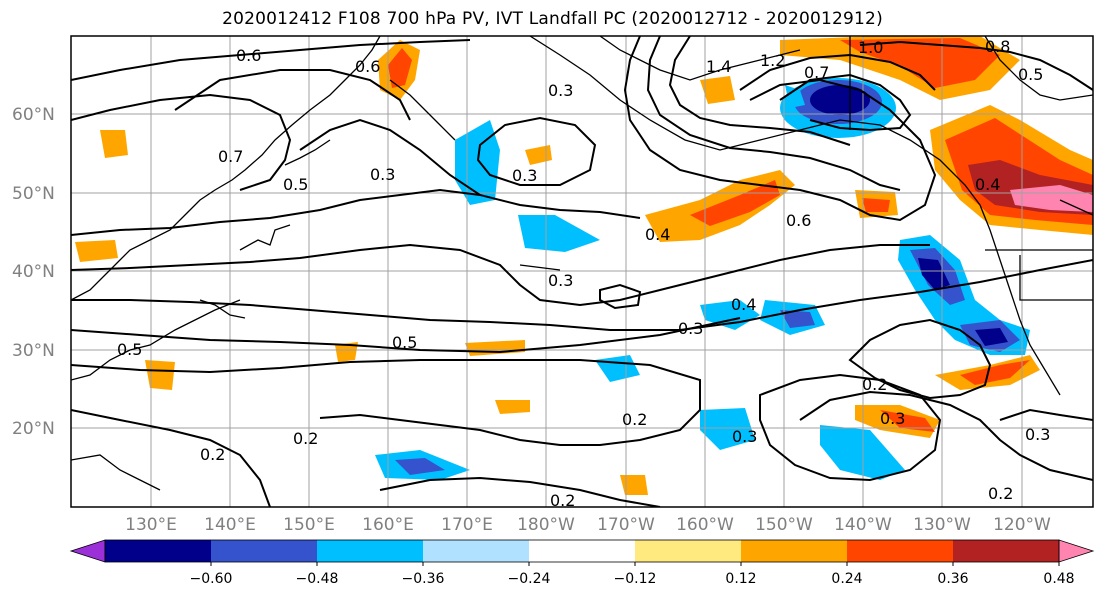 The width and height of the screenshot is (1105, 601). Describe the element at coordinates (772, 60) in the screenshot. I see `contour-label: 1.2` at that location.